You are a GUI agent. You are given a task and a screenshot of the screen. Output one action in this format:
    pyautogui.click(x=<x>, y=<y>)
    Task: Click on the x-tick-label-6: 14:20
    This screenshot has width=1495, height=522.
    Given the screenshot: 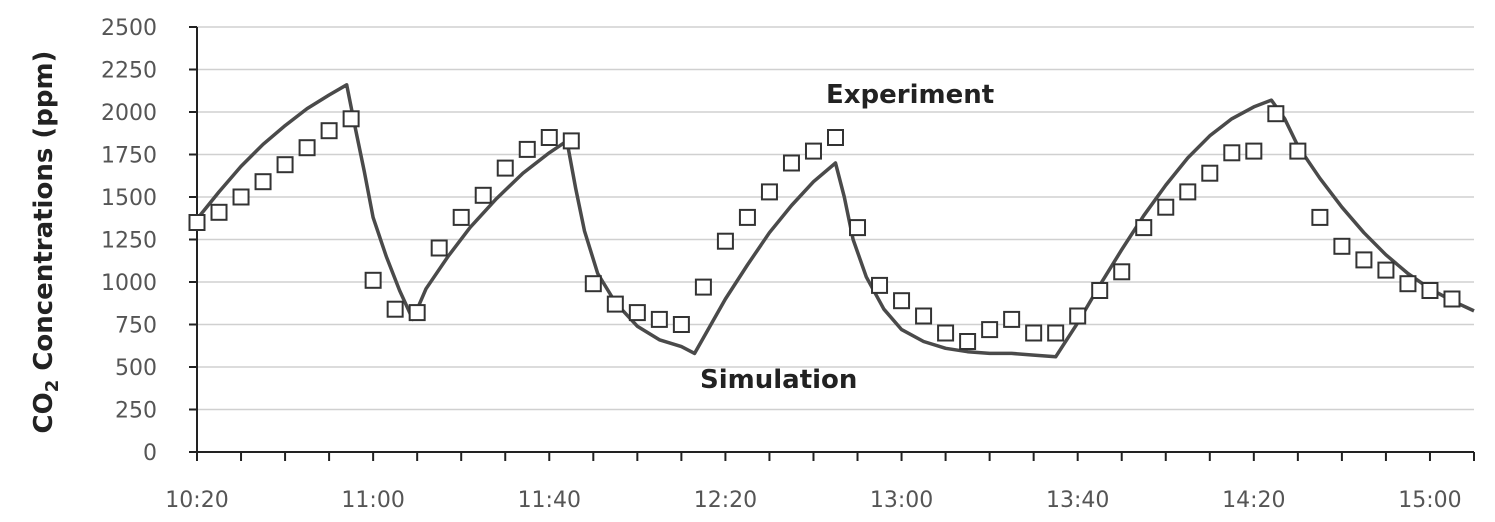 What is the action you would take?
    pyautogui.click(x=1253, y=500)
    